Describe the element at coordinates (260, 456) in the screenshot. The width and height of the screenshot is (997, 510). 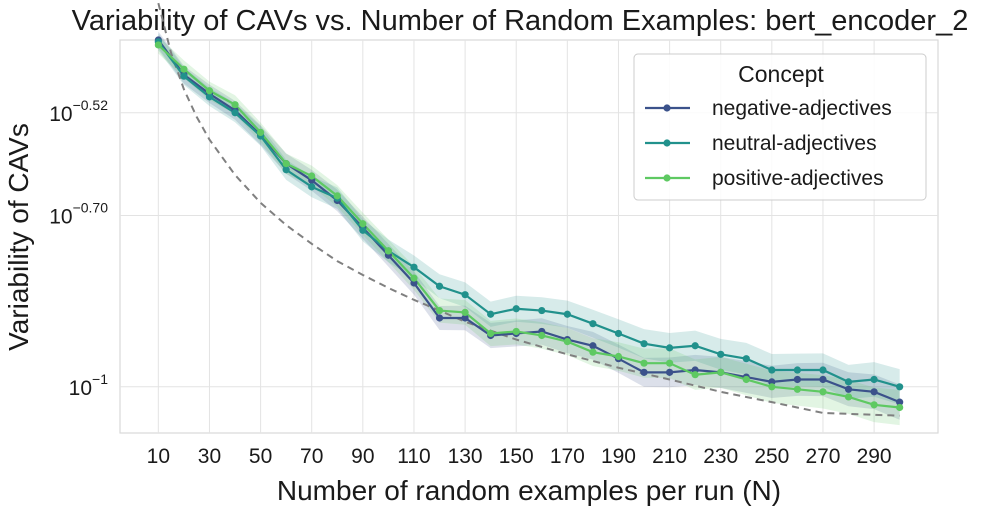
I see `x-tick-label: 50` at that location.